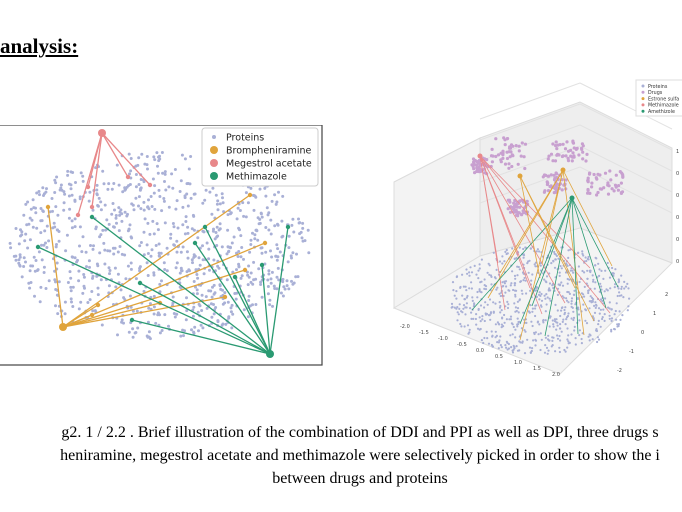 This screenshot has width=682, height=512. I want to click on x-tick-label: 0.0, so click(480, 351).